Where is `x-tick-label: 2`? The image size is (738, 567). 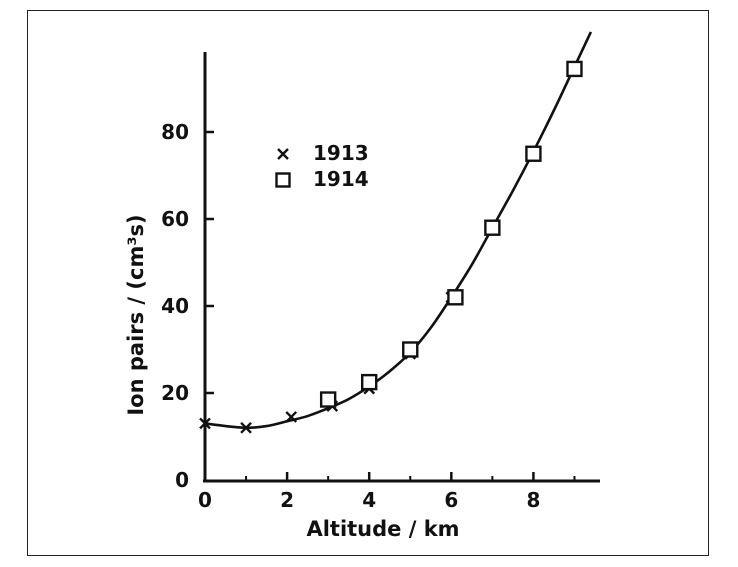
x-tick-label: 2 is located at coordinates (287, 500).